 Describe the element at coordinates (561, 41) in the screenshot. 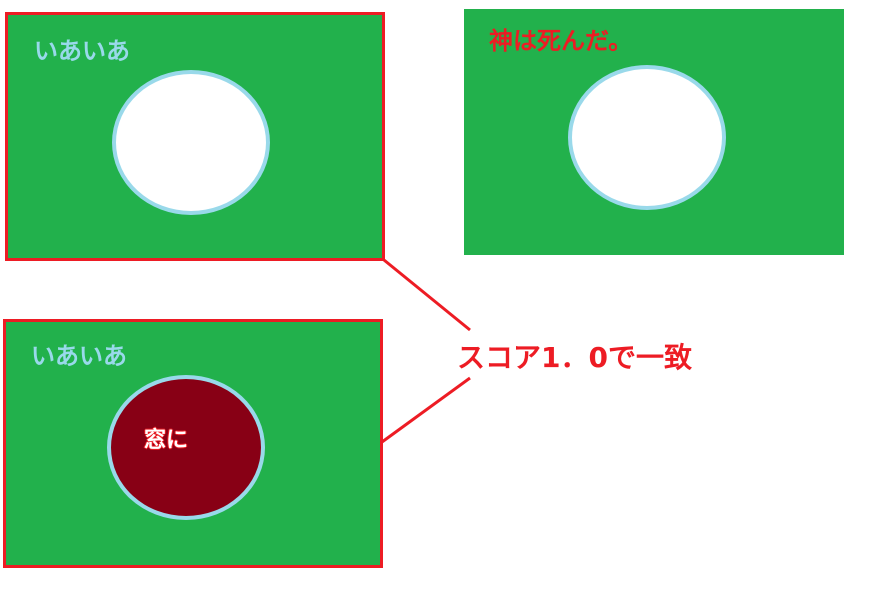

I see `top-right-panel-label: 神は死んだ。` at that location.